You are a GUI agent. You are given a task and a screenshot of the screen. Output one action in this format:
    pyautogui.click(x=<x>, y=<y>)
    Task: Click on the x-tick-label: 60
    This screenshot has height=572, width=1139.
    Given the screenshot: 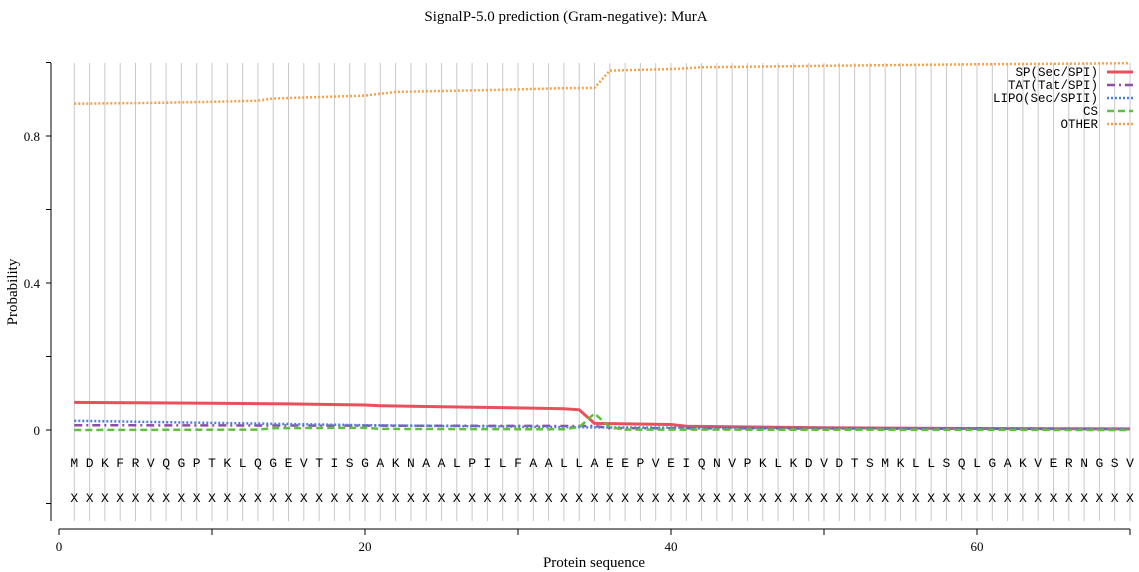 What is the action you would take?
    pyautogui.click(x=977, y=546)
    